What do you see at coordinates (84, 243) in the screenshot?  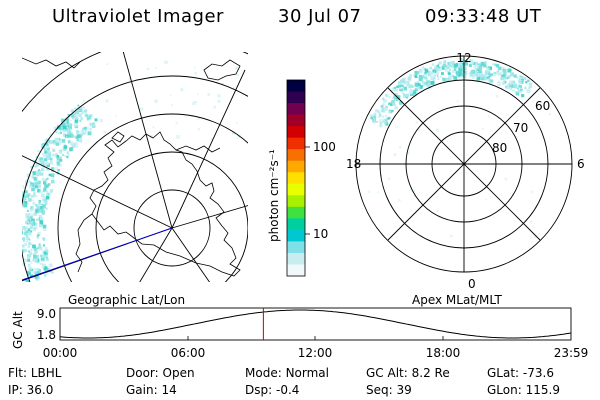 I see `peninsula-coastline` at bounding box center [84, 243].